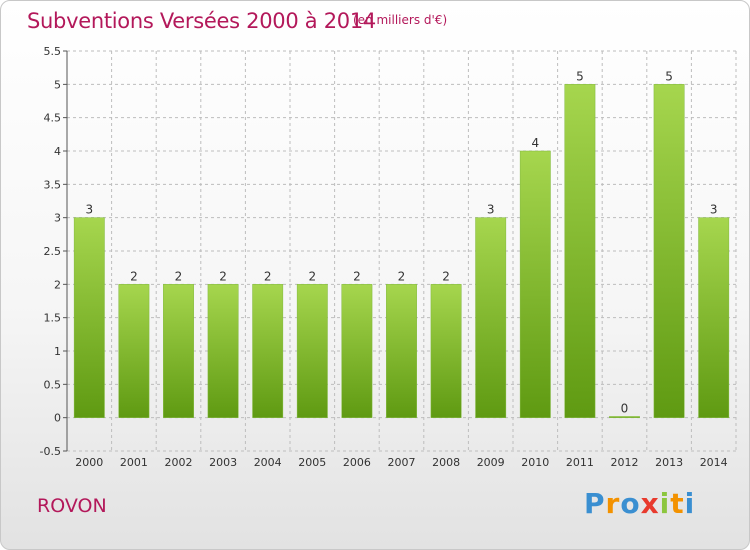  I want to click on x-tick-label: 2011, so click(580, 462).